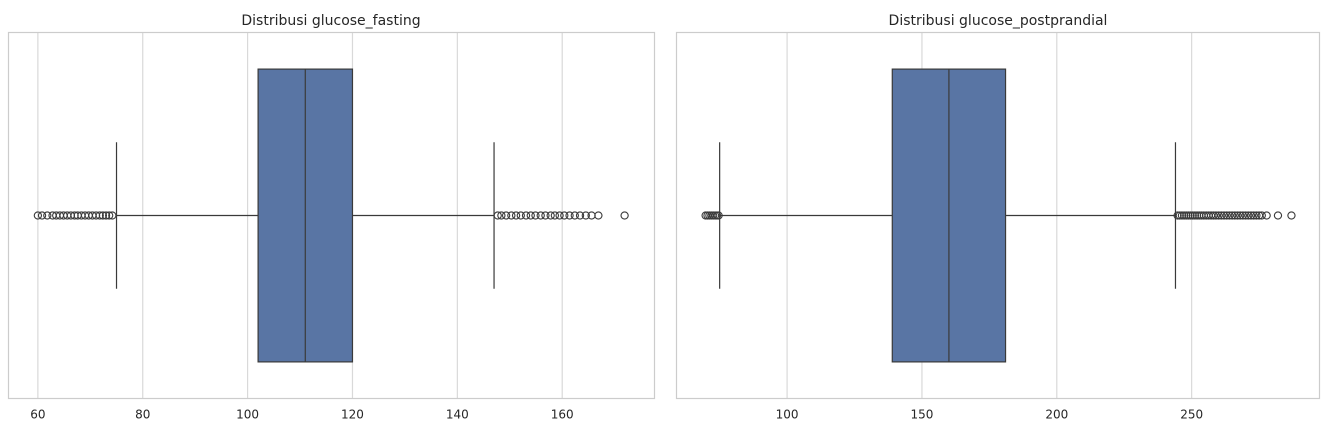  I want to click on x-tick-label: 250, so click(1191, 415).